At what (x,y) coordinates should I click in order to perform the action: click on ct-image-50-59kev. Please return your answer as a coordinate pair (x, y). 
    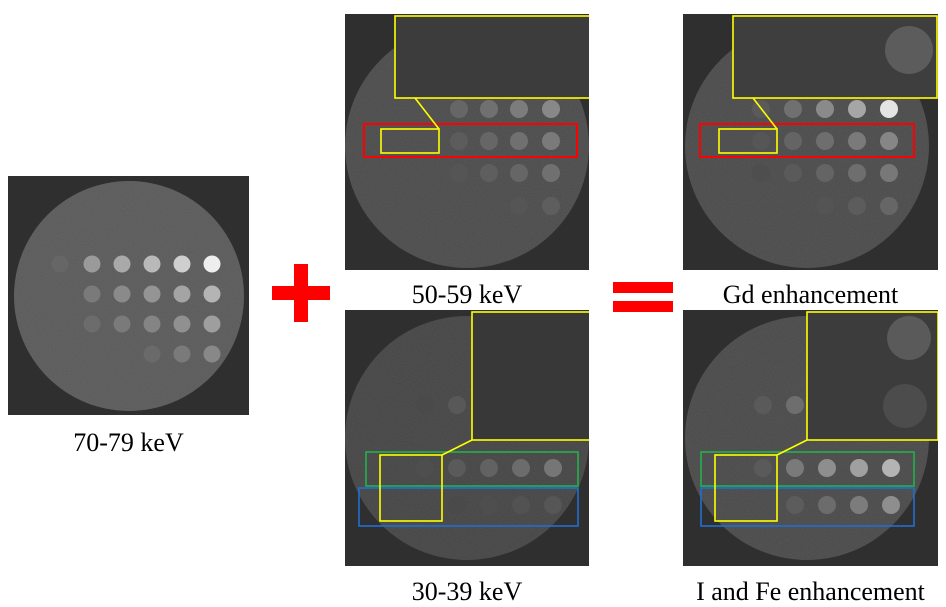
    Looking at the image, I should click on (467, 142).